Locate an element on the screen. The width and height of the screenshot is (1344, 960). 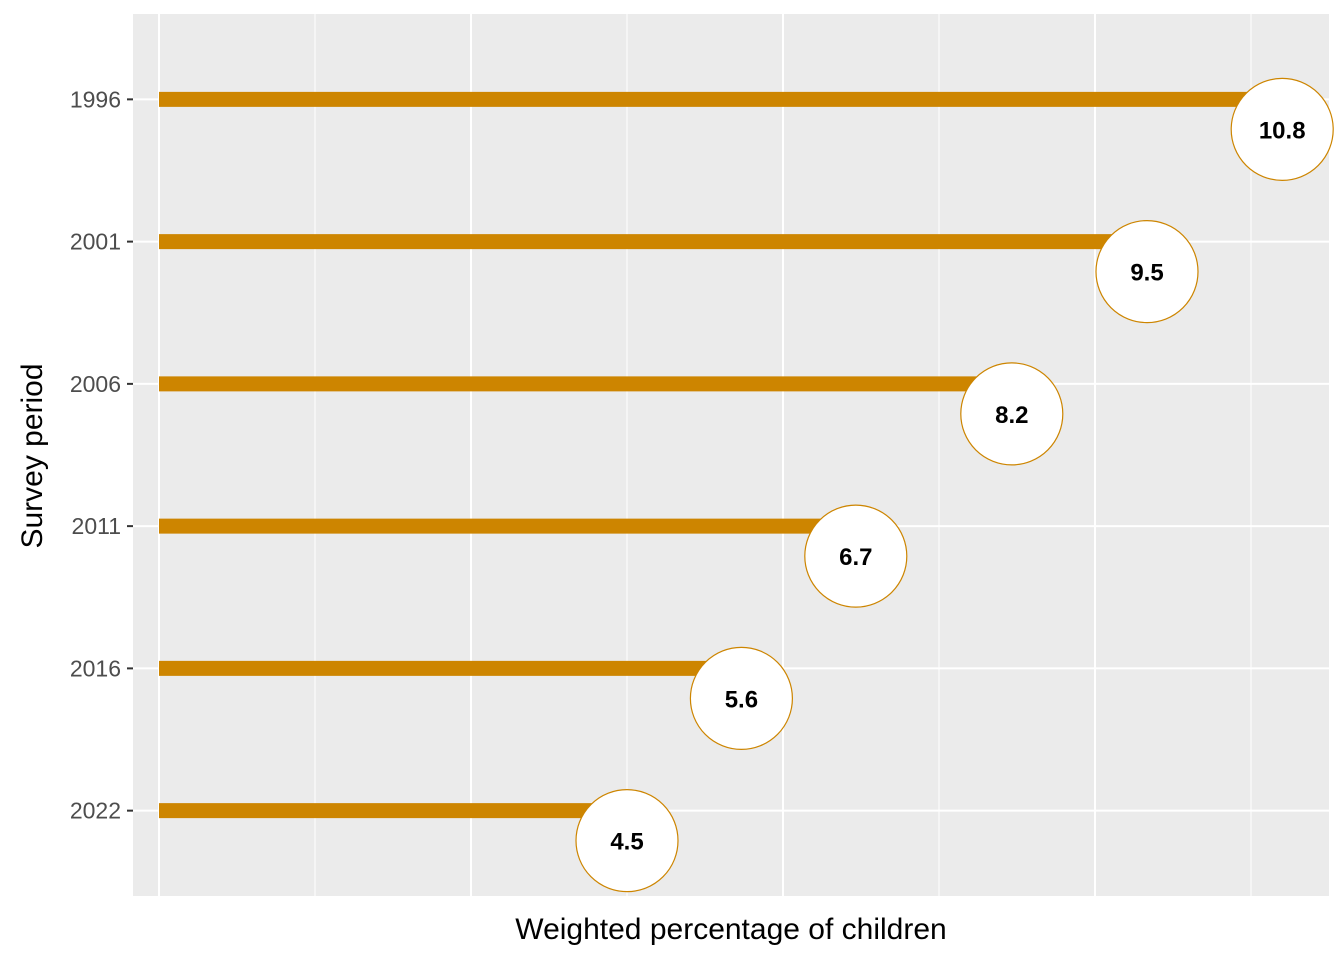
data-label: 9.5 is located at coordinates (1146, 273).